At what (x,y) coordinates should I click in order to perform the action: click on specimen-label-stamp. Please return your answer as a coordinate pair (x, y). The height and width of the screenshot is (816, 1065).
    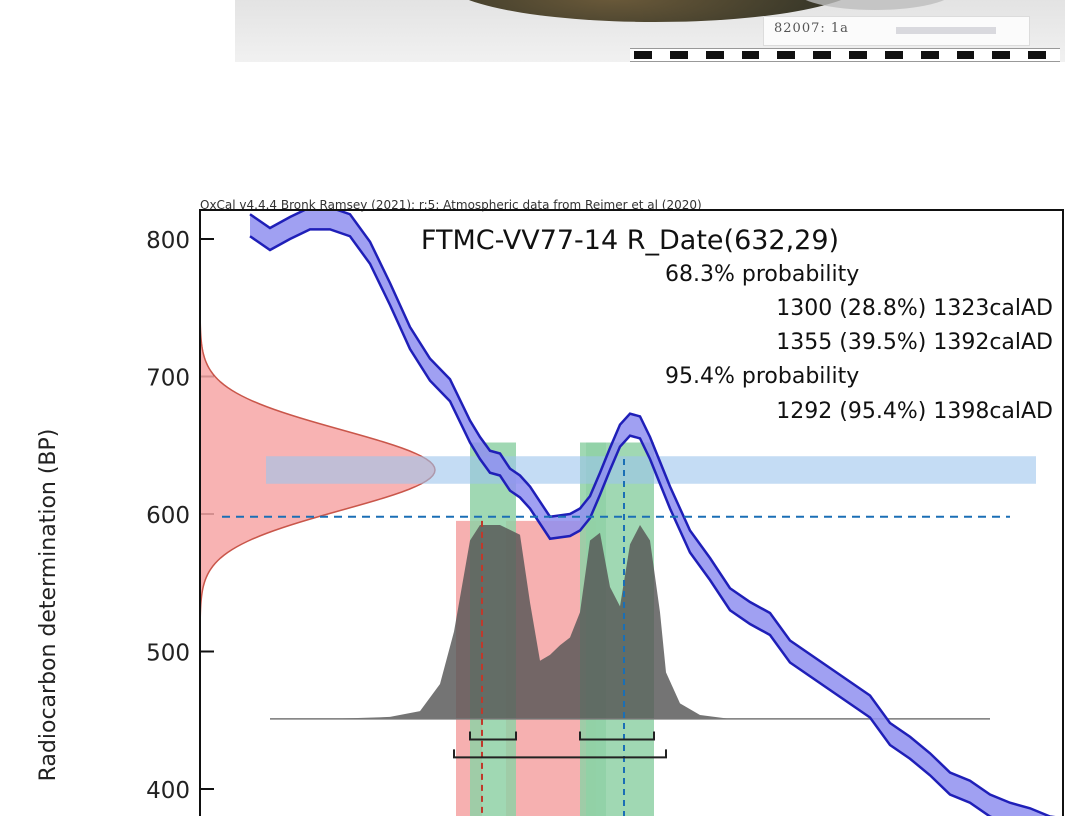
    Looking at the image, I should click on (946, 30).